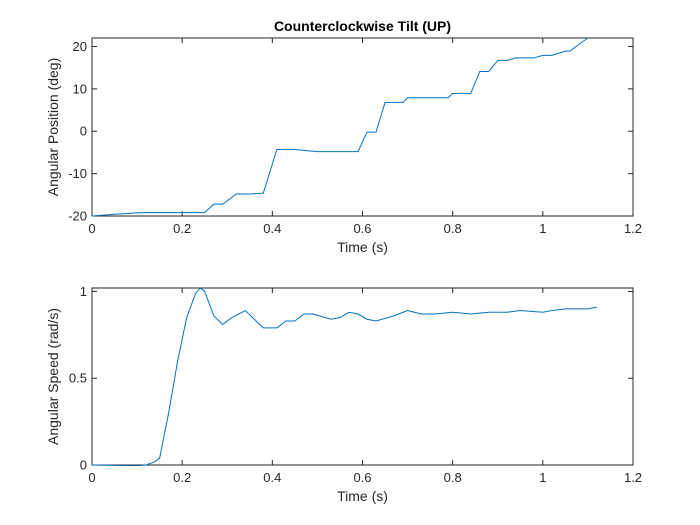 The width and height of the screenshot is (700, 525). Describe the element at coordinates (80, 46) in the screenshot. I see `y-tick-label: 20` at that location.